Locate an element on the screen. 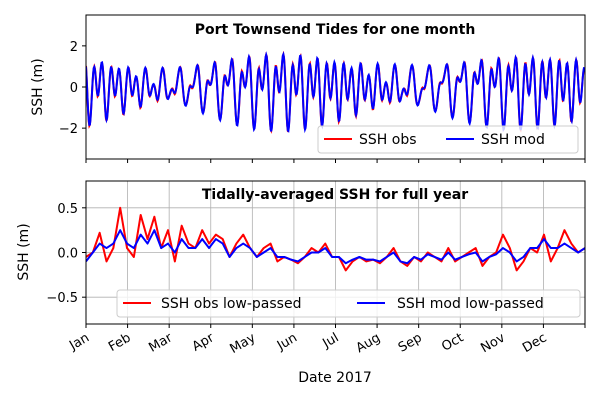 Image resolution: width=600 pixels, height=400 pixels. lowpass-mod-line is located at coordinates (335, 247).